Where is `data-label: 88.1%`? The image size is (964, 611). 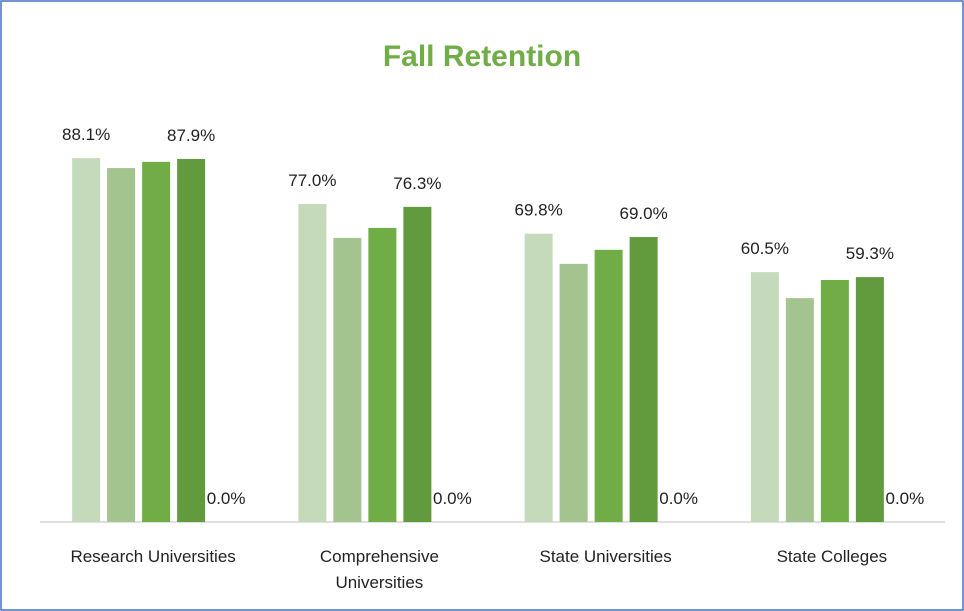 data-label: 88.1% is located at coordinates (86, 134).